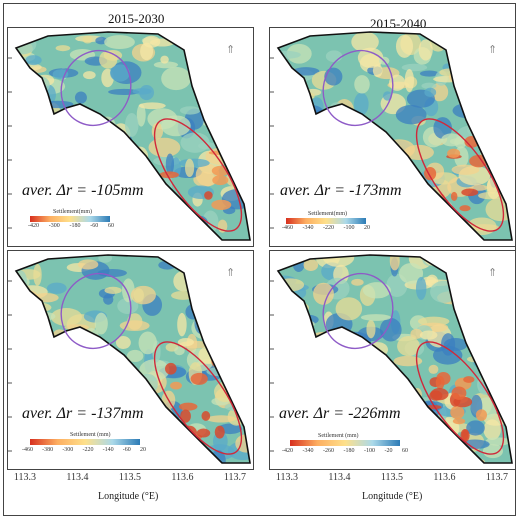  What do you see at coordinates (341, 190) in the screenshot?
I see `aver-label-2: aver. Δr = -173mm` at bounding box center [341, 190].